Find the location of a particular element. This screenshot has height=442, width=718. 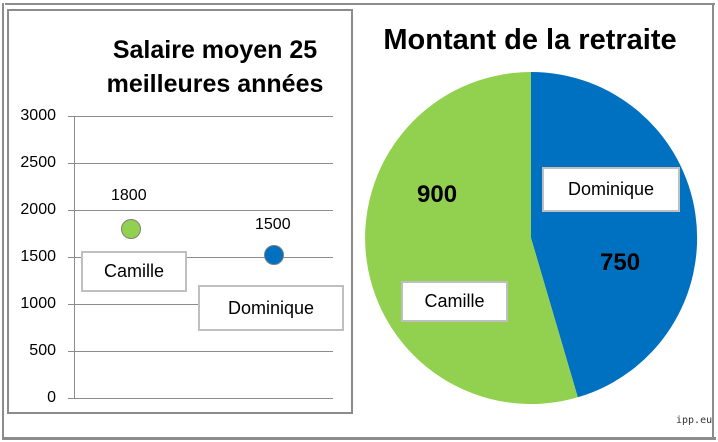

pie-value-camille: 900 is located at coordinates (437, 194).